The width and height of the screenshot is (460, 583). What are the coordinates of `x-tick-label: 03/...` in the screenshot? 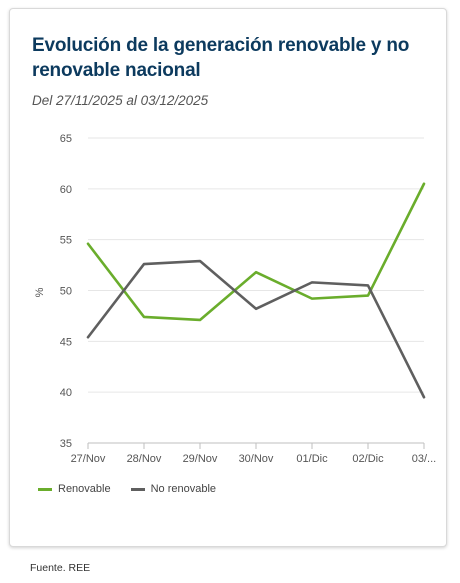 It's located at (424, 459).